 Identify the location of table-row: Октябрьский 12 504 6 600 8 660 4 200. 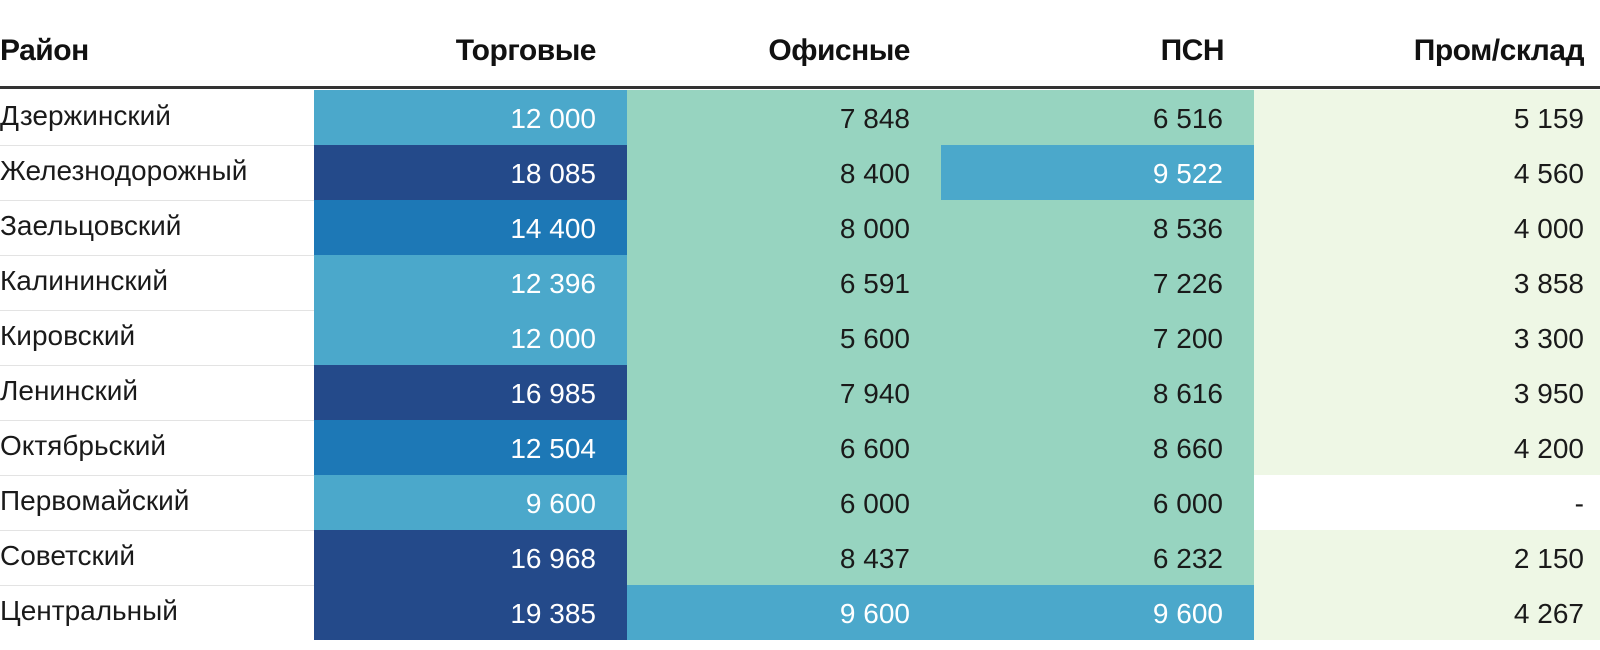
(800, 447).